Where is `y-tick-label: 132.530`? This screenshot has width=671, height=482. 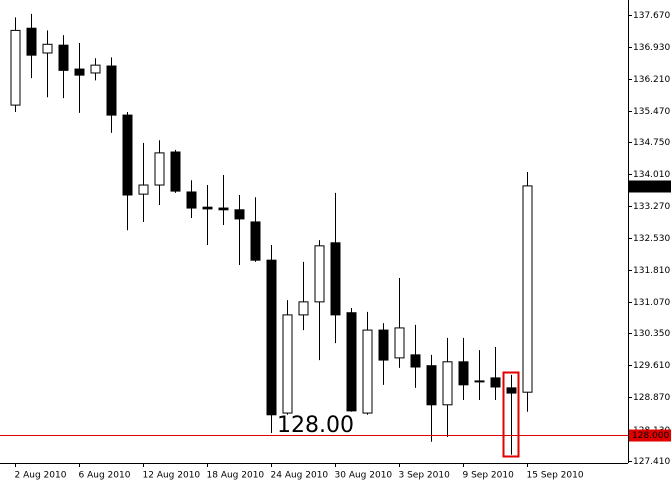 y-tick-label: 132.530 is located at coordinates (651, 239).